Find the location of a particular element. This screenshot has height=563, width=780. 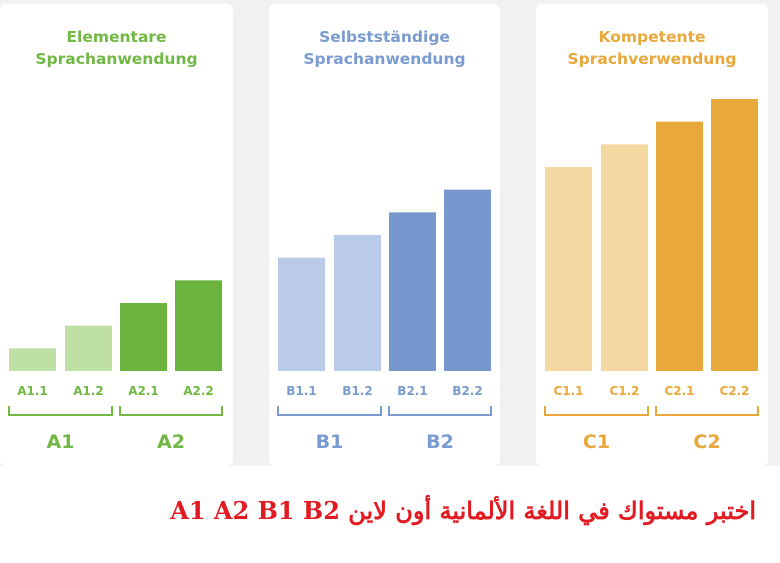

tick-label: B1.2 is located at coordinates (357, 391).